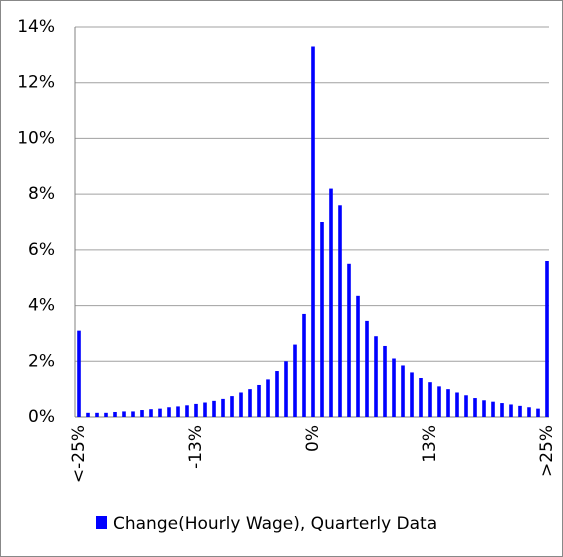 This screenshot has width=563, height=557. What do you see at coordinates (275, 524) in the screenshot?
I see `legend-label: Change(Hourly Wage), Quarterly Data` at bounding box center [275, 524].